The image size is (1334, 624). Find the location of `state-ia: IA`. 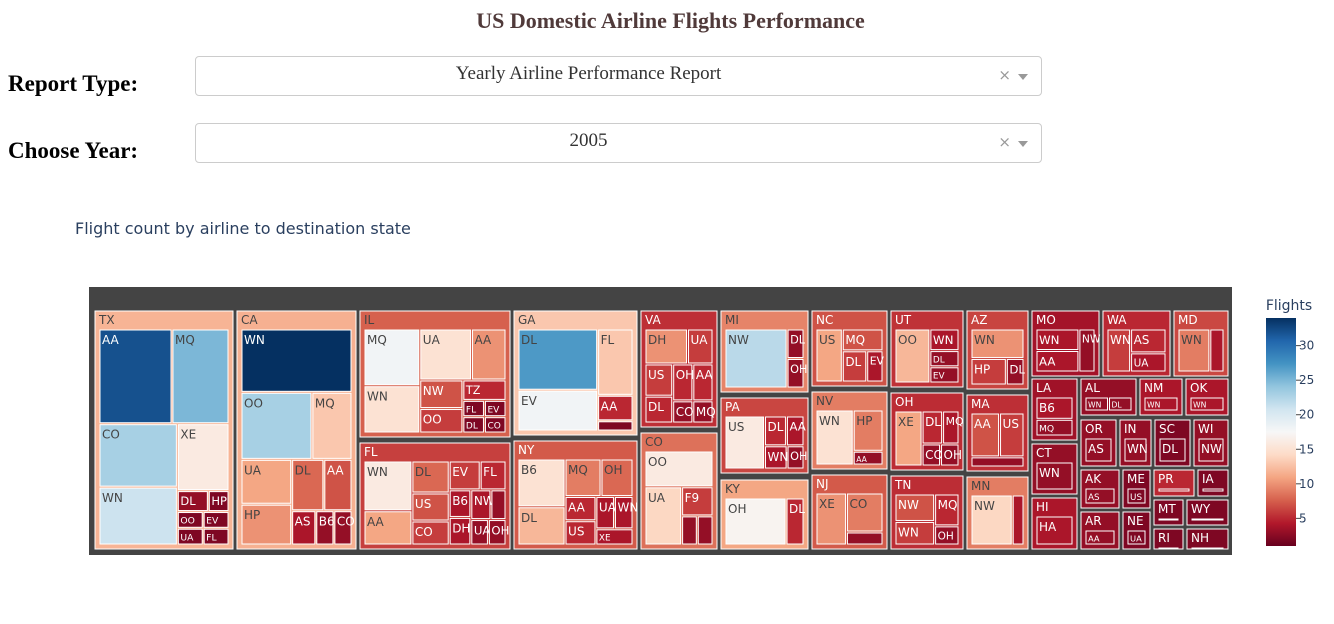

state-ia: IA is located at coordinates (1213, 483).